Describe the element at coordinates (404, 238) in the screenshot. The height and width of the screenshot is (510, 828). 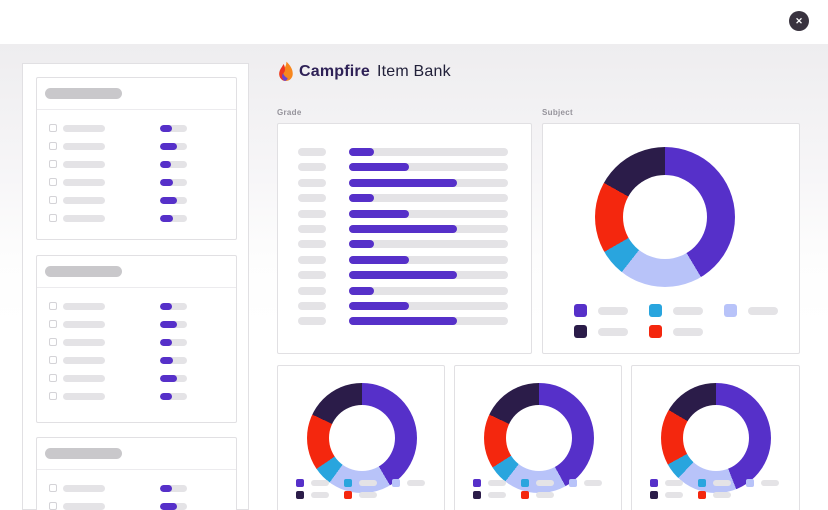
I see `grade-chart-panel` at that location.